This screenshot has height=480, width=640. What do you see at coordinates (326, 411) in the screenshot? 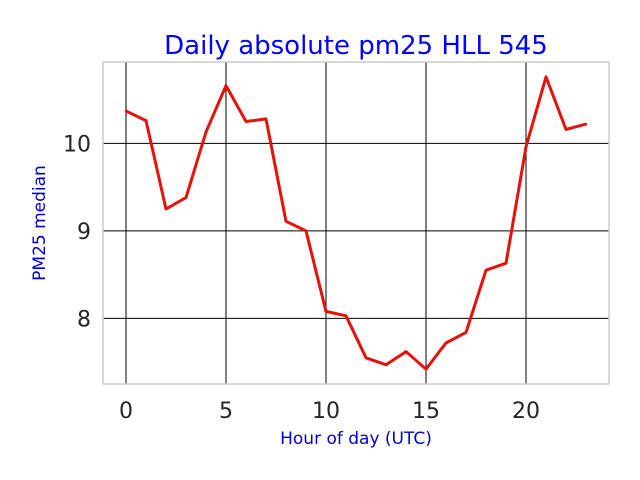
I see `x-tick-label: 10` at bounding box center [326, 411].